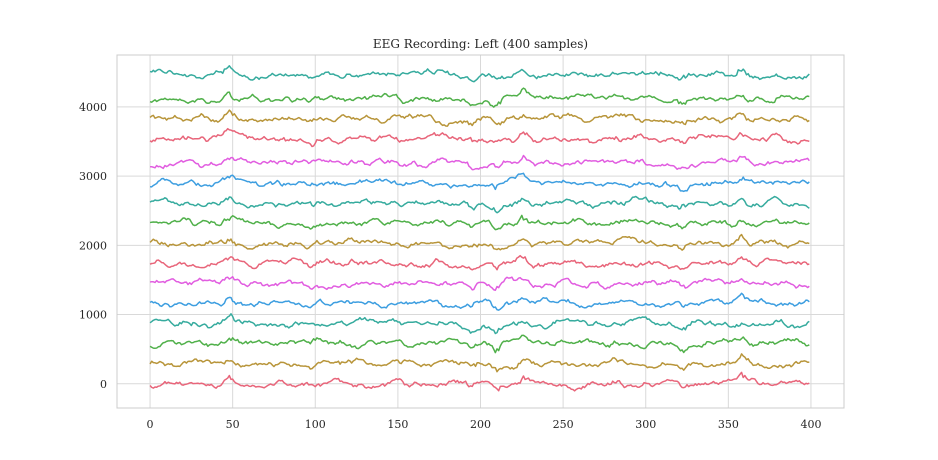 The height and width of the screenshot is (460, 938). What do you see at coordinates (397, 424) in the screenshot?
I see `x-tick-label: 150` at bounding box center [397, 424].